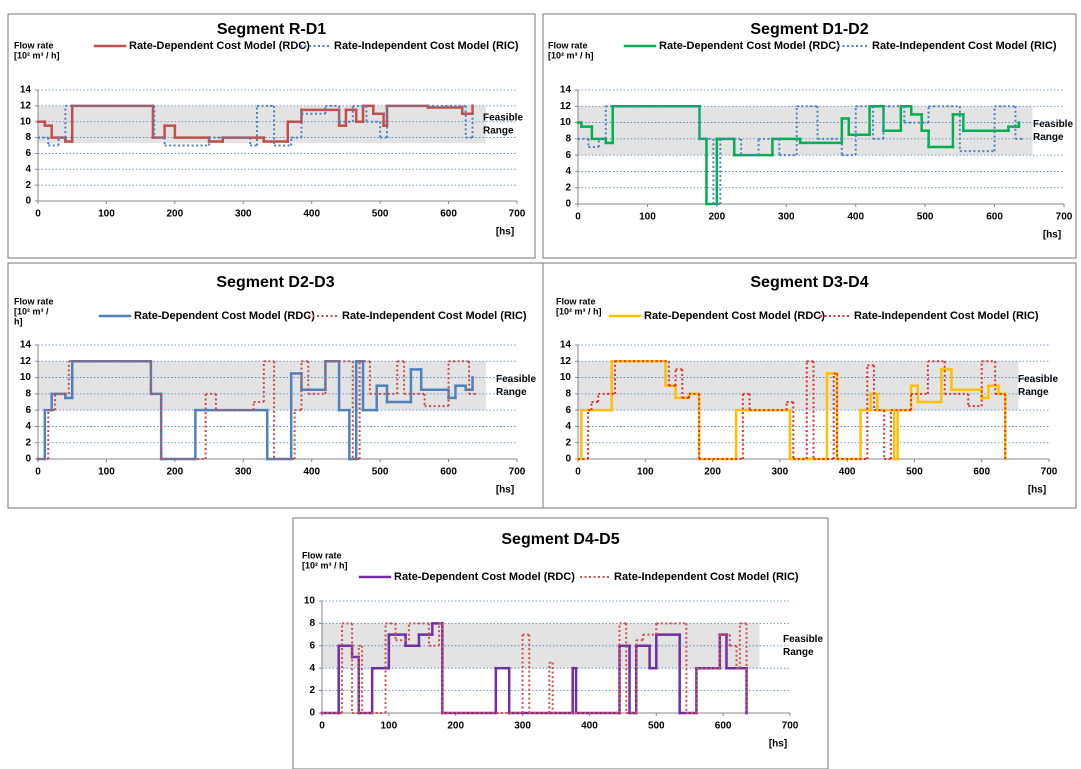  What do you see at coordinates (271, 29) in the screenshot?
I see `chart-title: Segment R-D1` at bounding box center [271, 29].